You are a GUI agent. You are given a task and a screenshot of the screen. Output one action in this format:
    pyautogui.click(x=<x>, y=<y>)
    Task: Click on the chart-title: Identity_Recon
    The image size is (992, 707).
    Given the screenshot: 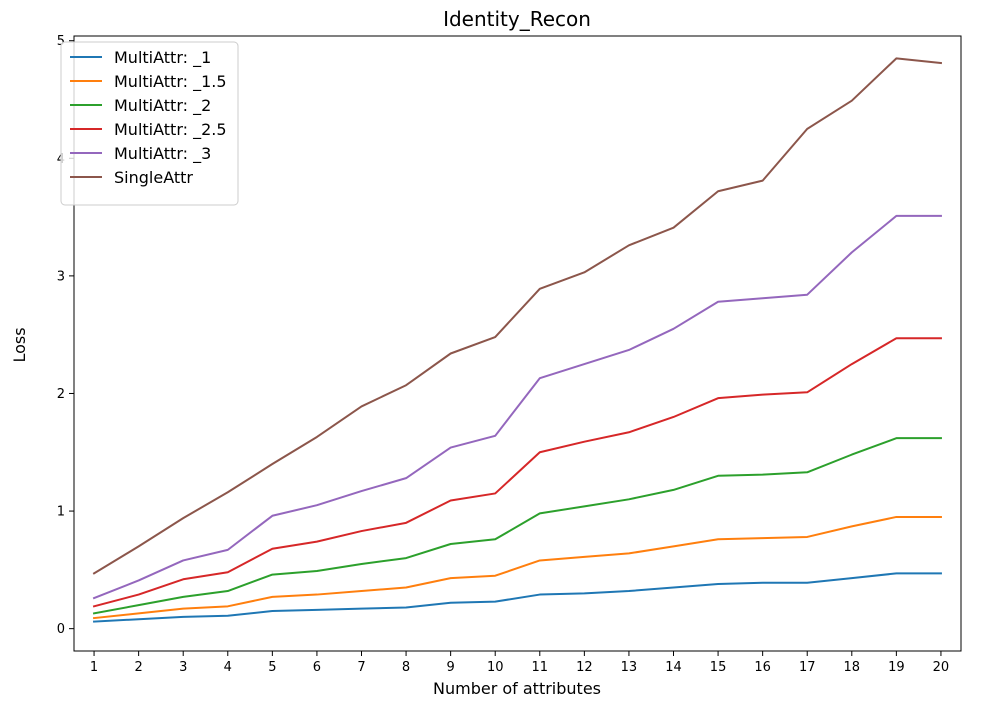 What is the action you would take?
    pyautogui.click(x=517, y=19)
    